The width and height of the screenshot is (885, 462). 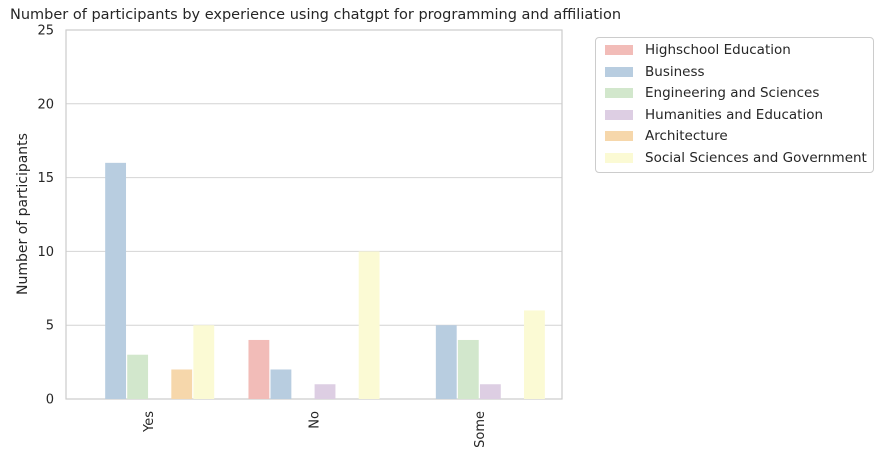 What do you see at coordinates (50, 326) in the screenshot?
I see `y-tick-label: 5` at bounding box center [50, 326].